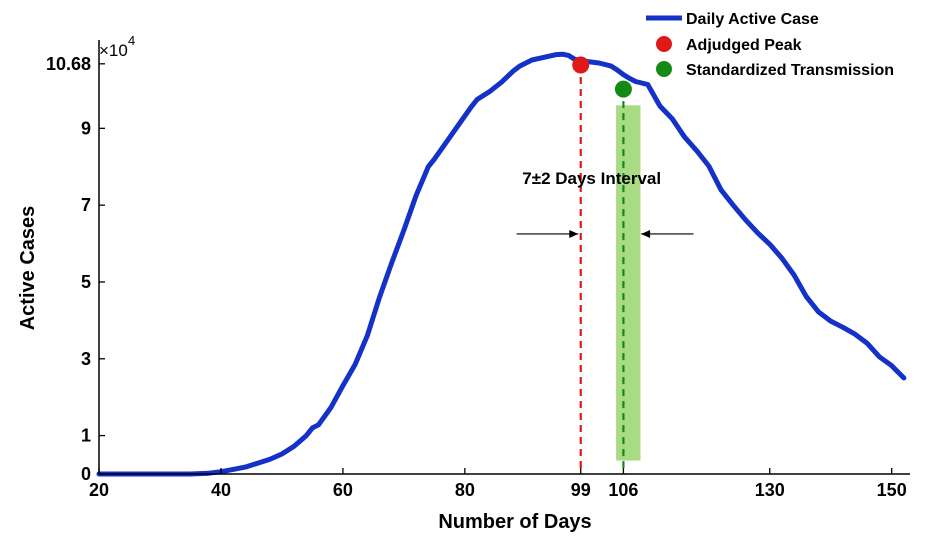 This screenshot has width=934, height=538. I want to click on legend-item-standardized-transmission: Standardized Transmission, so click(775, 70).